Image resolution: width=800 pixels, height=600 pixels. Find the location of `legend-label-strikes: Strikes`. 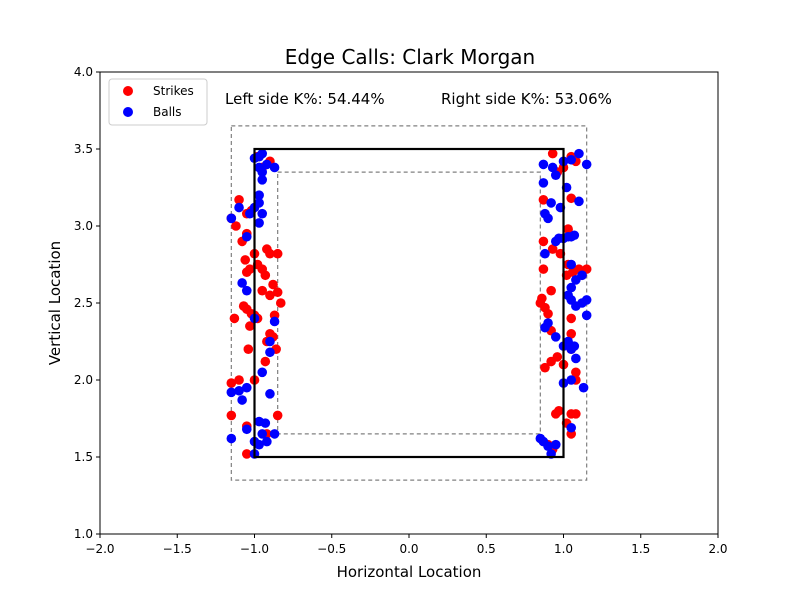

legend-label-strikes: Strikes is located at coordinates (173, 91).